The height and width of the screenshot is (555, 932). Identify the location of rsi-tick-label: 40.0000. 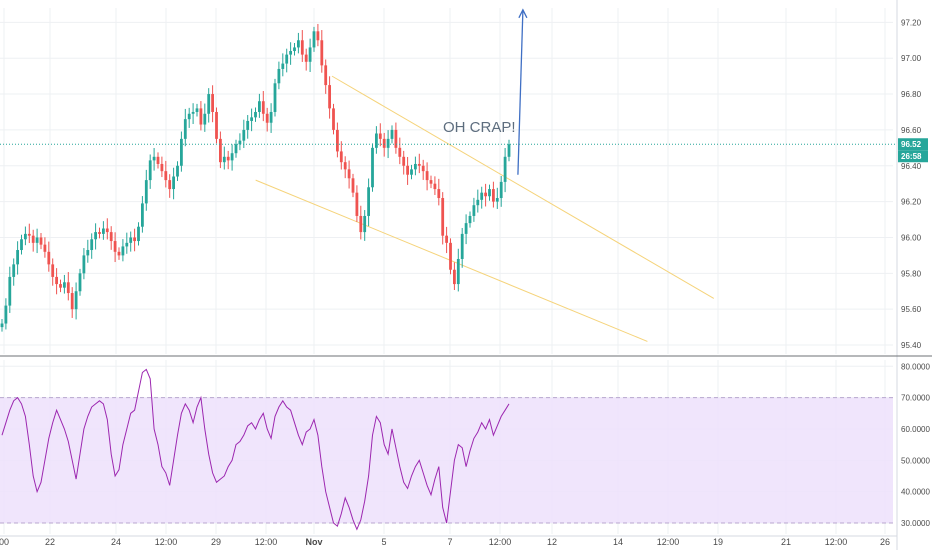
(915, 492).